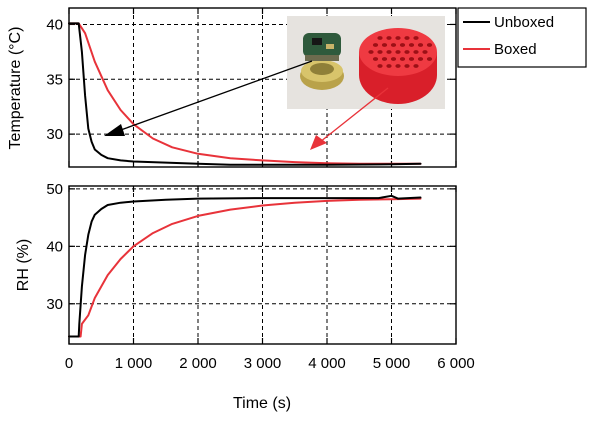 This screenshot has width=591, height=421. Describe the element at coordinates (318, 142) in the screenshot. I see `boxed-arrow-head` at that location.